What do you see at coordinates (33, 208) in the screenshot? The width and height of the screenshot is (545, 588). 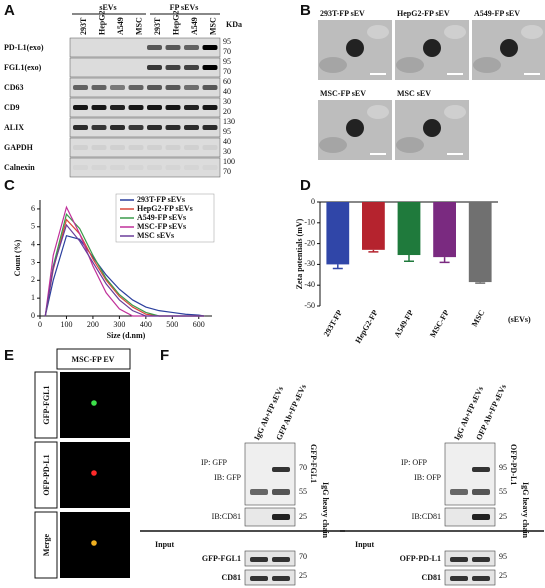 I see `y-tick-label: 6` at bounding box center [33, 208].